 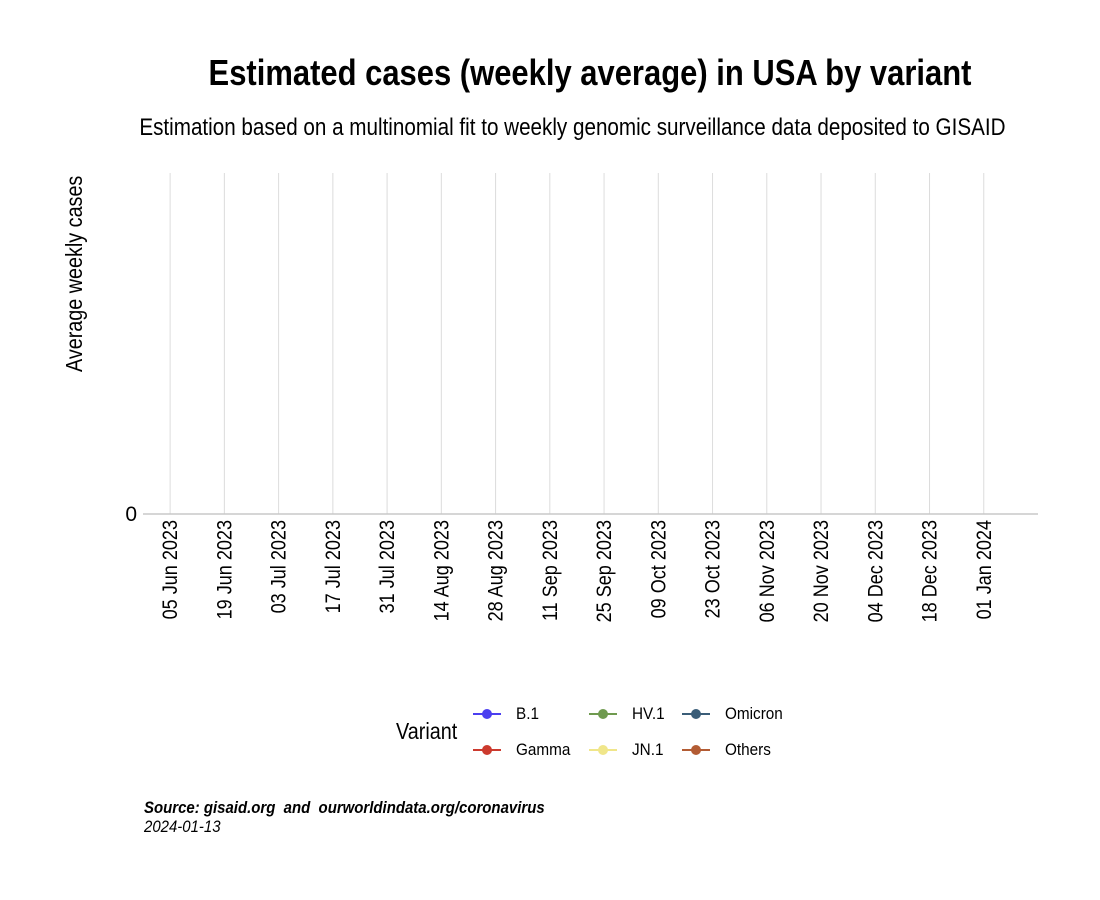 What do you see at coordinates (876, 571) in the screenshot?
I see `x-tick-label: 04 Dec 2023` at bounding box center [876, 571].